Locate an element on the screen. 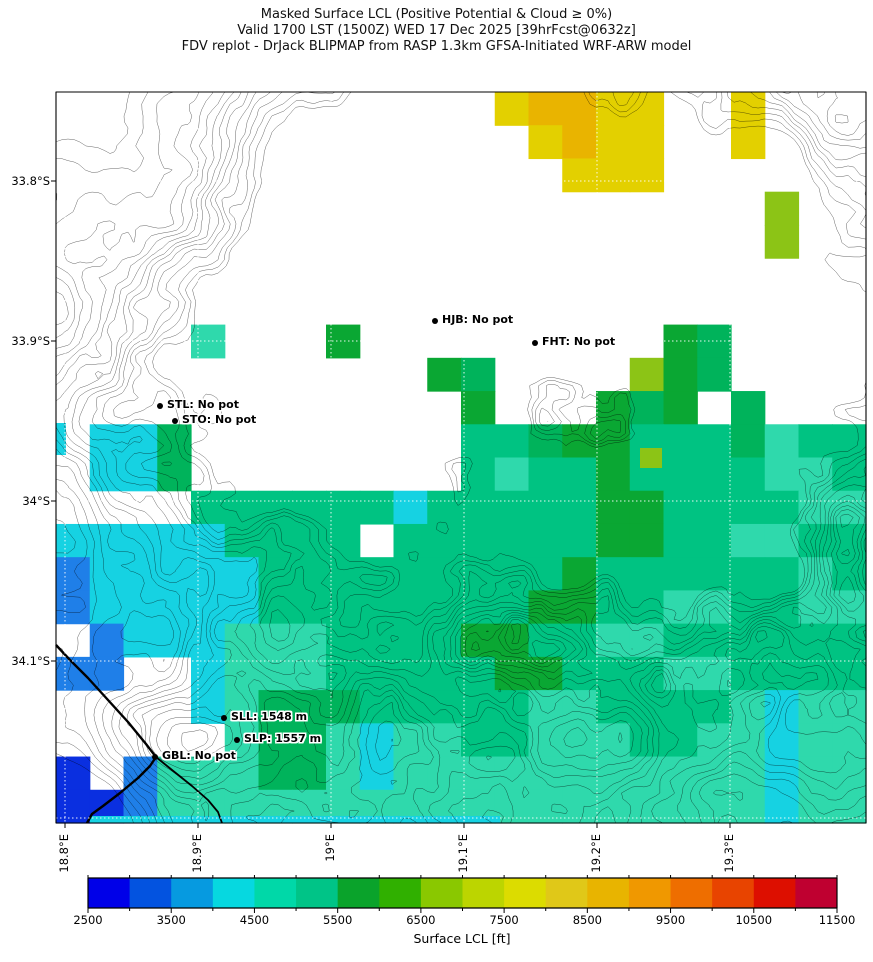  station-marker-fht is located at coordinates (535, 343).